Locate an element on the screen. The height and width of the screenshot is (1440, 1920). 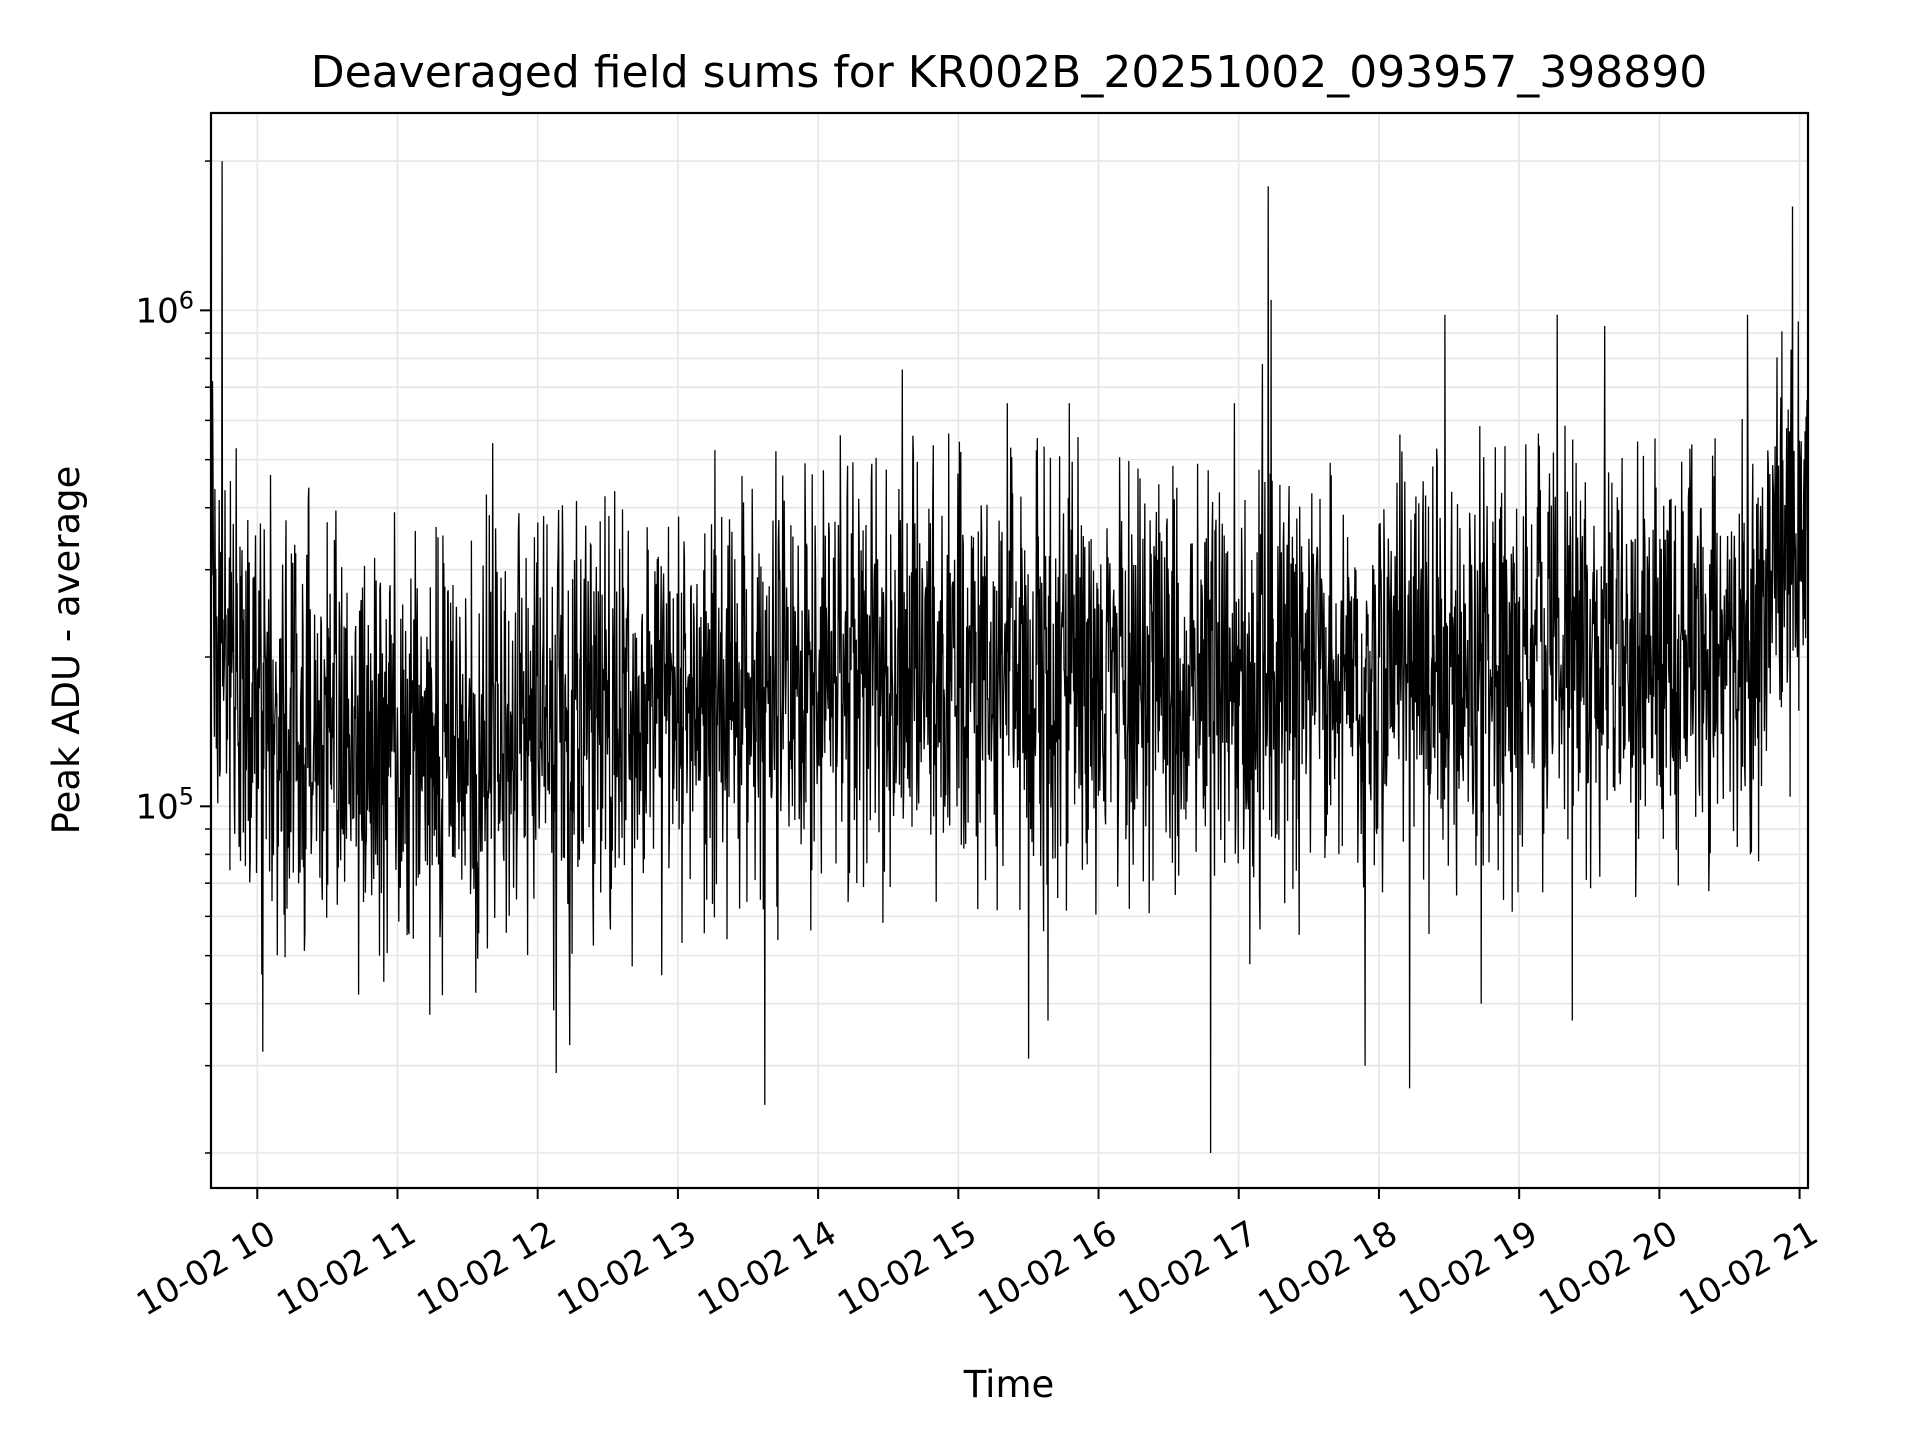
y-axis-title: Peak ADU - average is located at coordinates (66, 650).